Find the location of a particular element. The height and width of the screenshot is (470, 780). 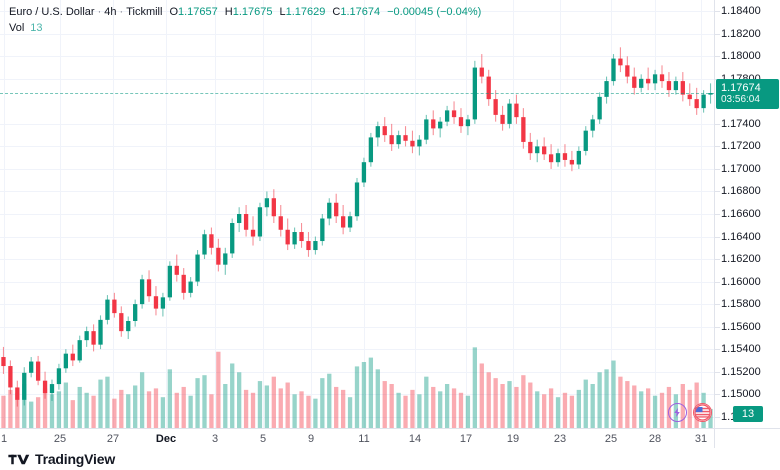

chart-footer: TradingView is located at coordinates (390, 459).